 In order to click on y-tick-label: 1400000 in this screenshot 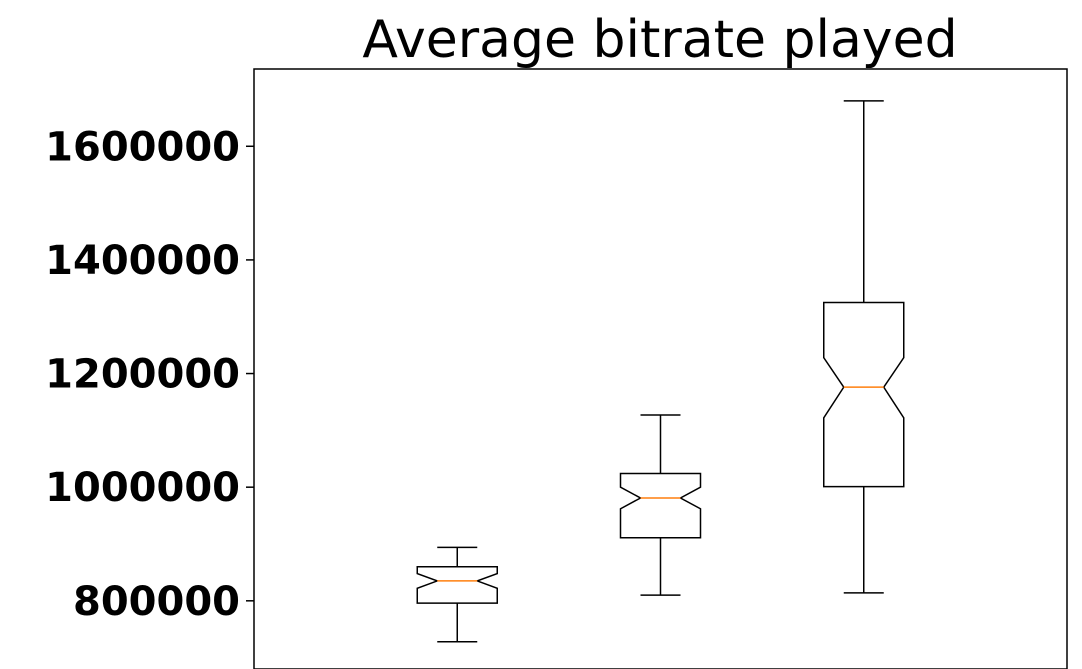, I will do `click(142, 261)`.